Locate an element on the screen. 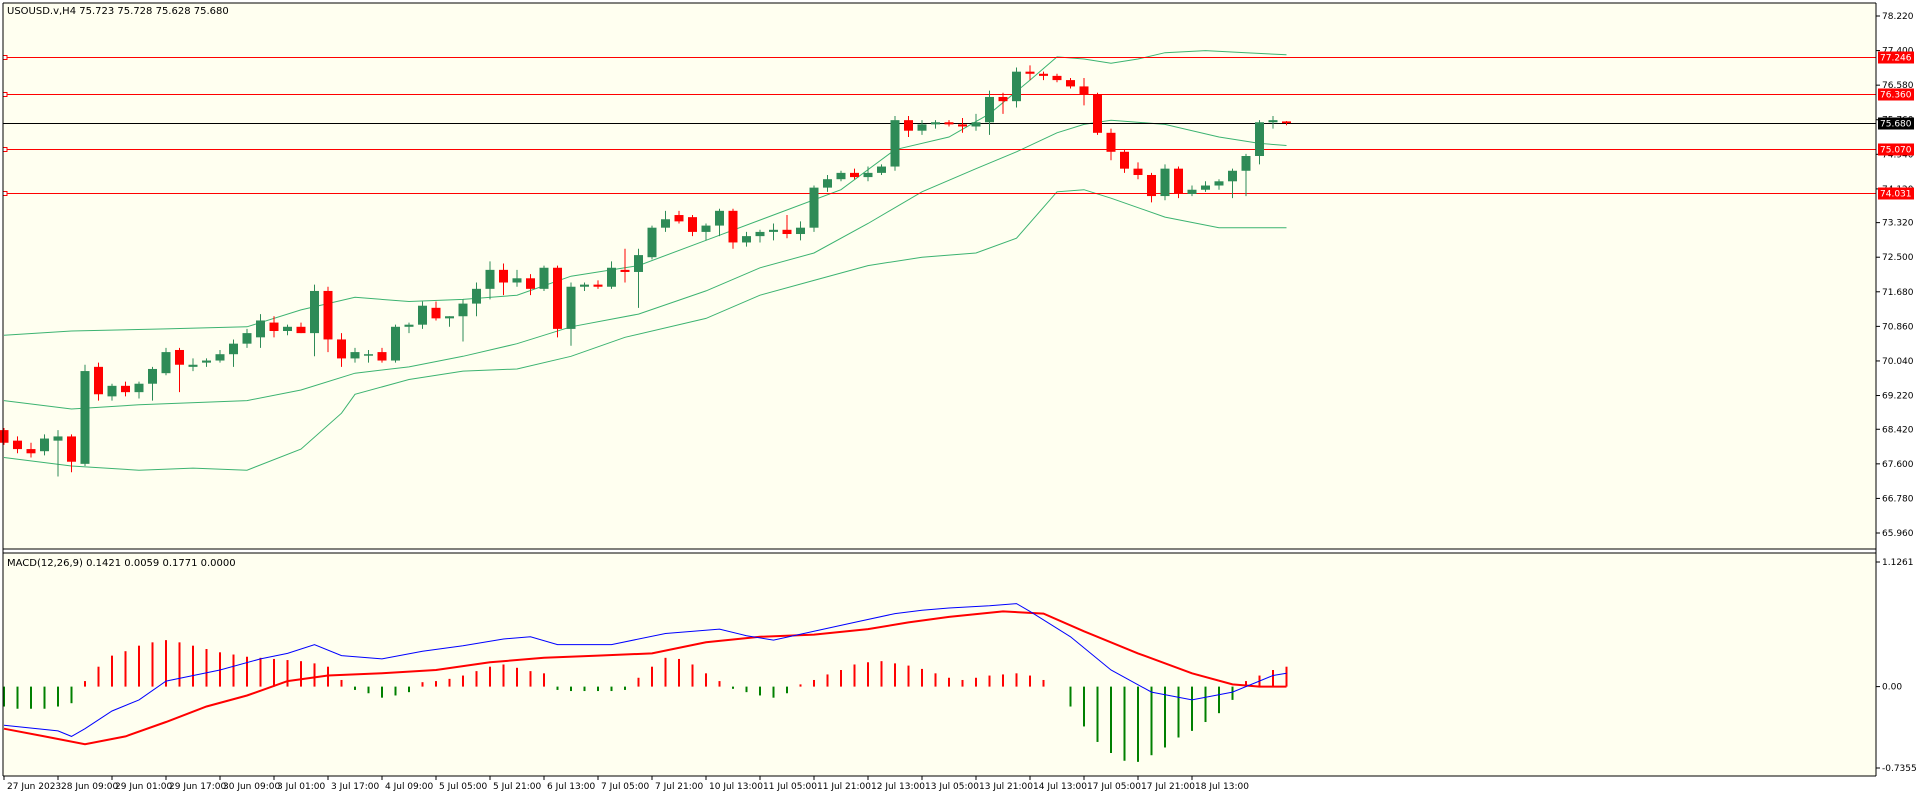  time-tick-label: 4 Jul 09:00 is located at coordinates (409, 787).